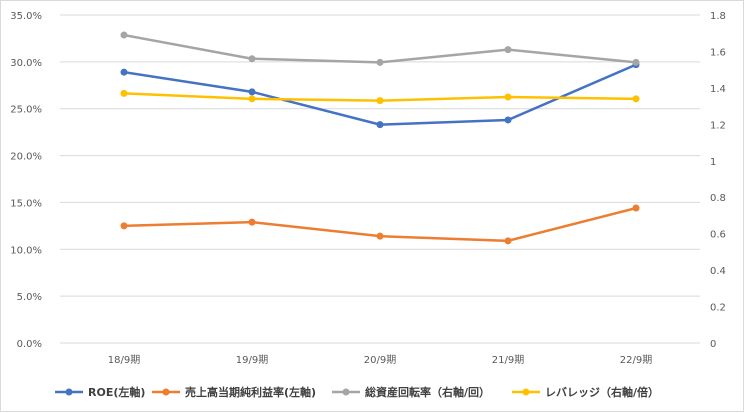 The height and width of the screenshot is (413, 745). Describe the element at coordinates (636, 360) in the screenshot. I see `x-tick-label: 22/9期` at that location.